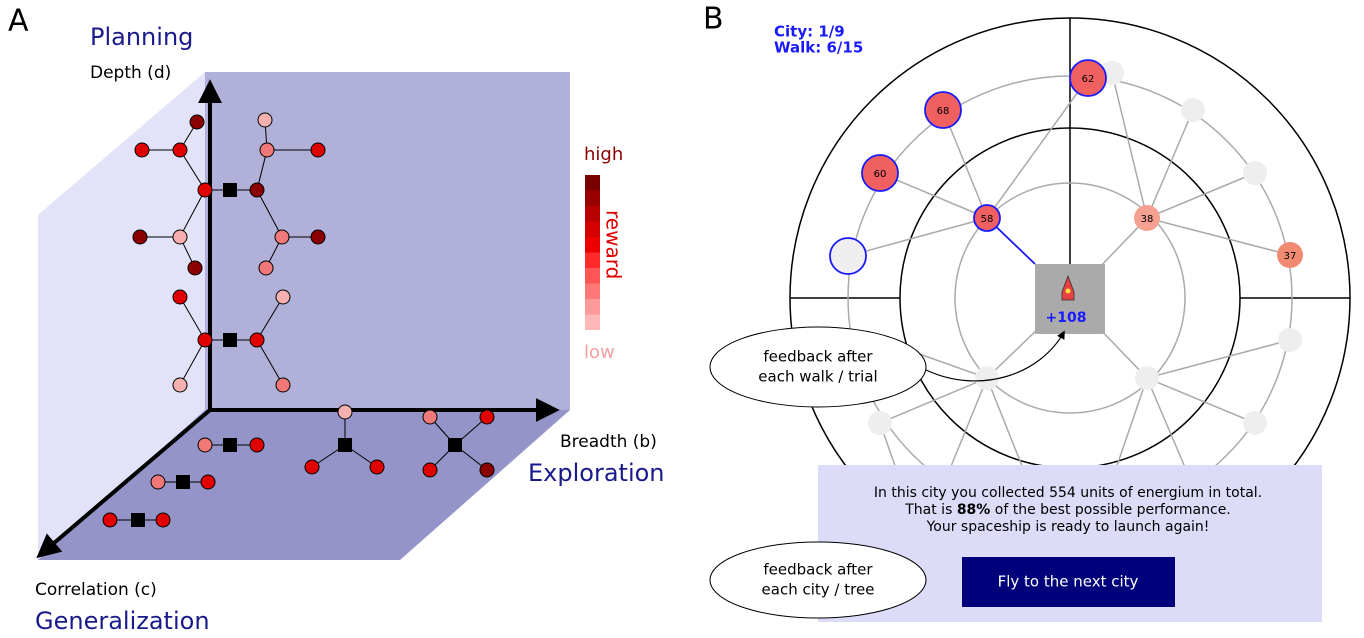 The width and height of the screenshot is (1364, 638). I want to click on summary-text: of the best possible performance., so click(1110, 510).